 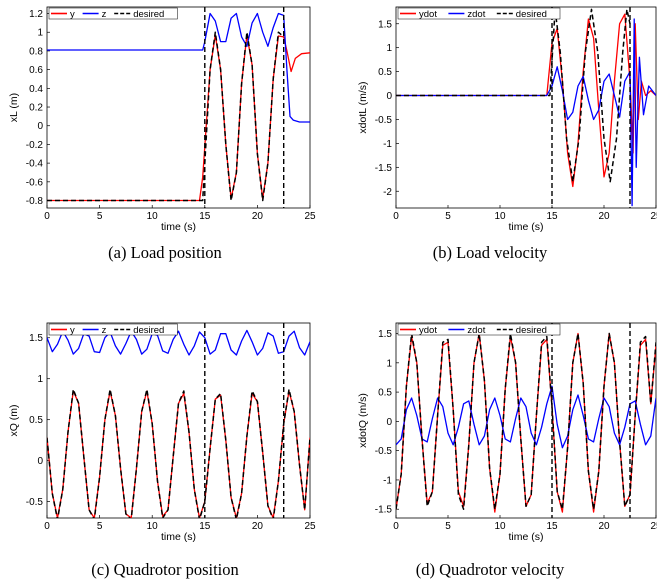 I want to click on legend-a: y z desired, so click(x=113, y=13).